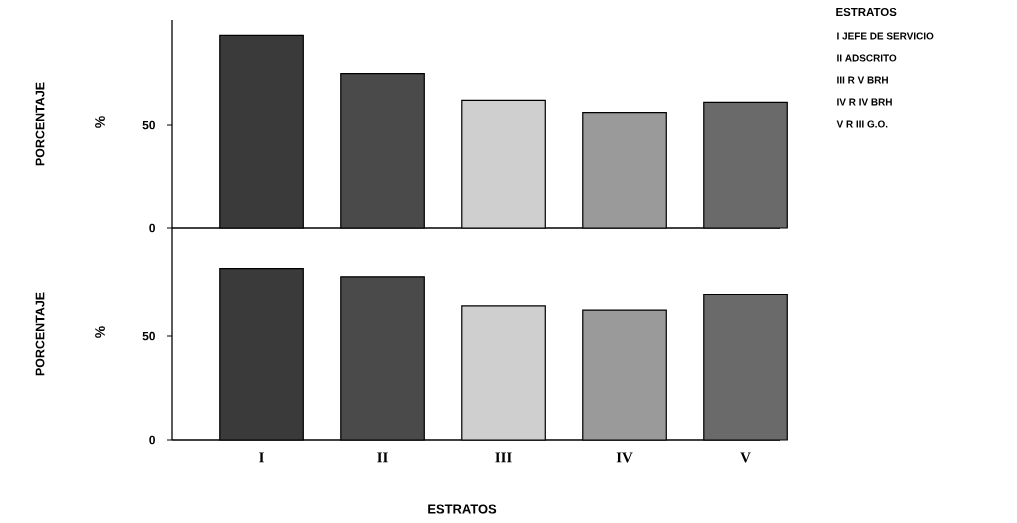 This screenshot has height=523, width=1017. I want to click on x-tick-label: IV, so click(624, 457).